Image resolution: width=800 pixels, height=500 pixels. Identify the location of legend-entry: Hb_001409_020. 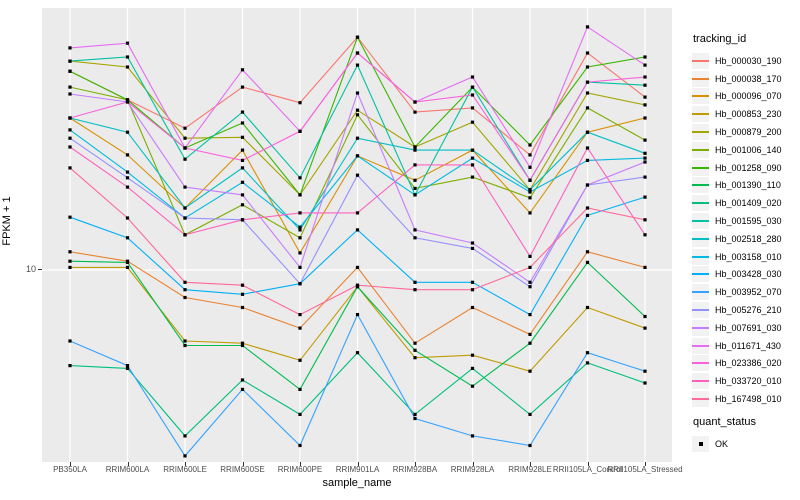
(745, 203).